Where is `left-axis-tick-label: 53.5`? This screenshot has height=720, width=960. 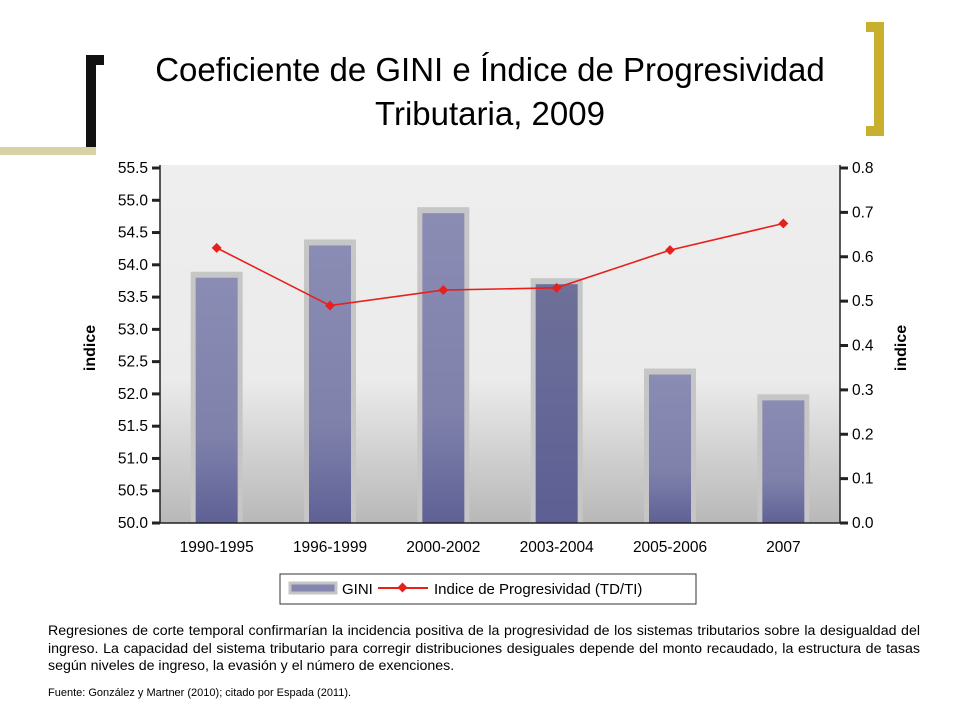 left-axis-tick-label: 53.5 is located at coordinates (133, 297).